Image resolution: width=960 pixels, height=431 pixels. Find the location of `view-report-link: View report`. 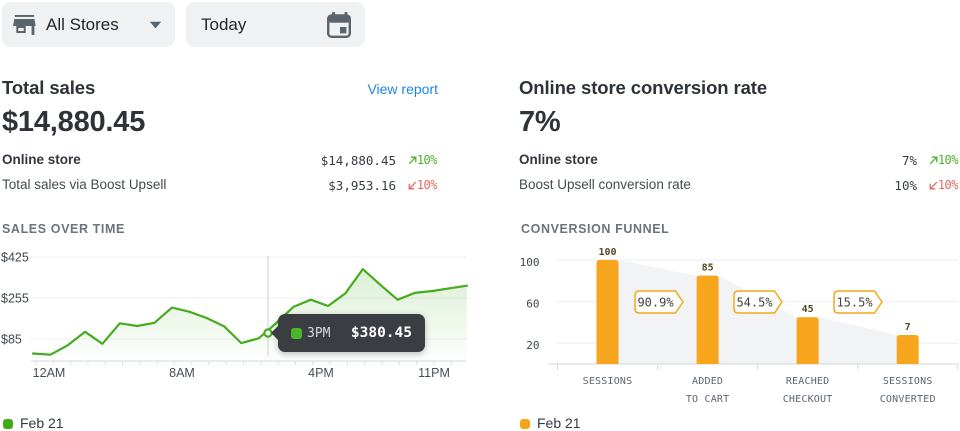

view-report-link: View report is located at coordinates (402, 89).